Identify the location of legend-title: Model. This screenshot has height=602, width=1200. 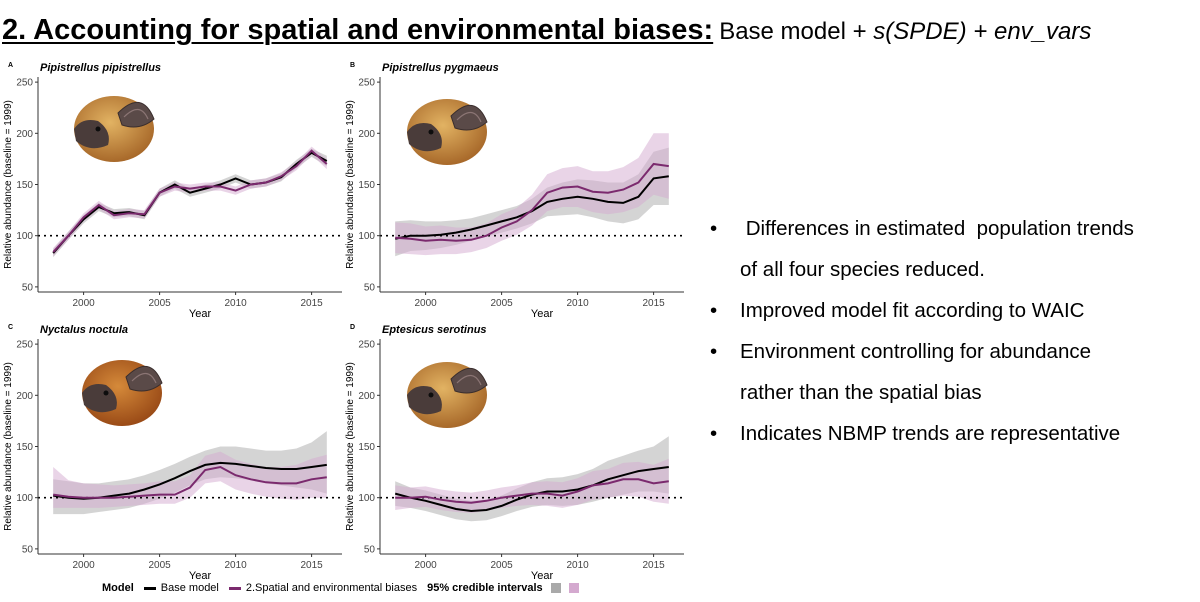
(118, 588).